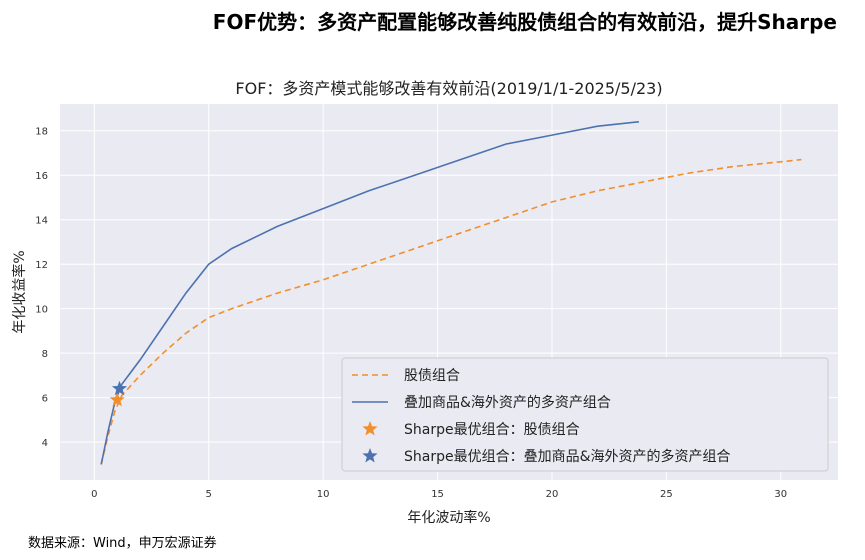  I want to click on y-tick-label: 18, so click(41, 132).